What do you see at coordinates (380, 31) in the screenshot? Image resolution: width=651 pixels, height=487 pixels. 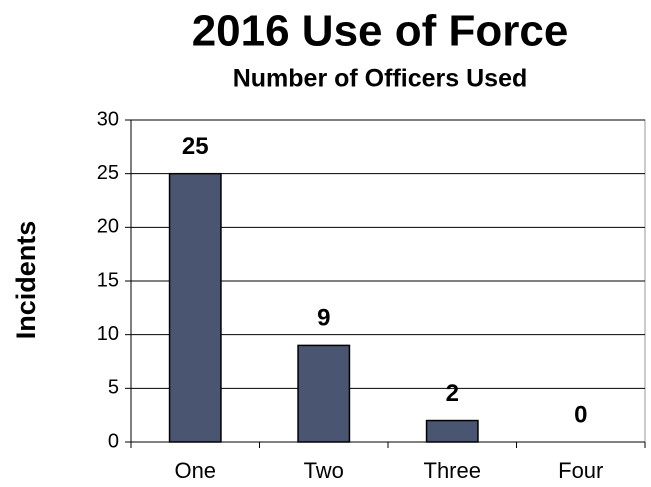 I see `chart-title: 2016 Use of Force` at bounding box center [380, 31].